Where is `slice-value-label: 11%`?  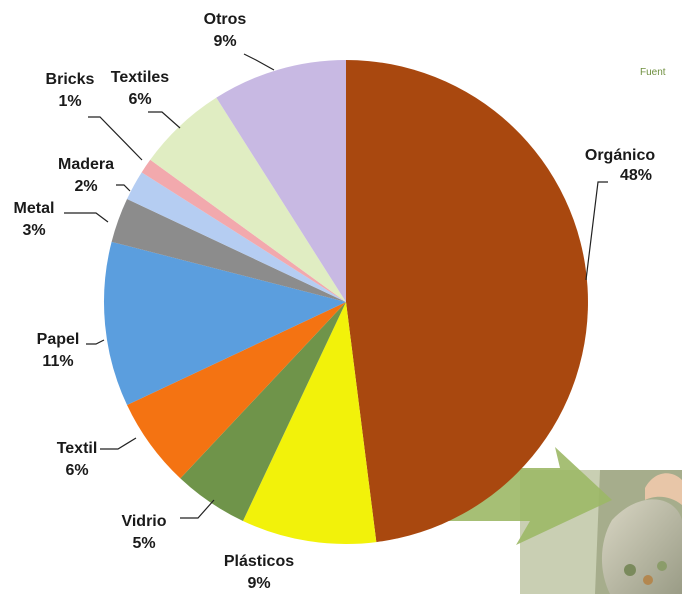
slice-value-label: 11% is located at coordinates (57, 361).